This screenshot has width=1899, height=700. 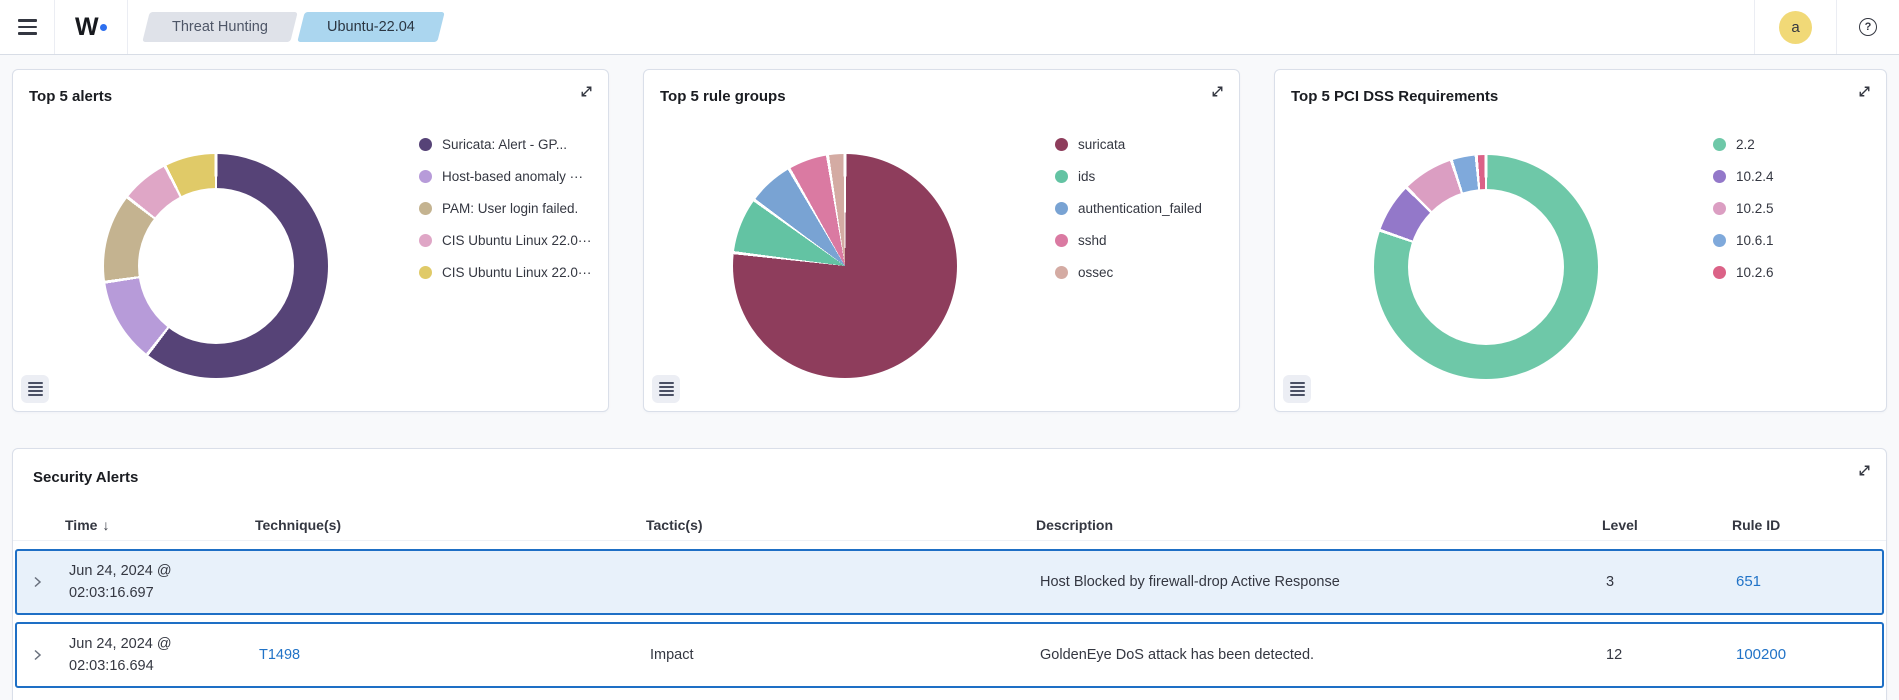 I want to click on sort-desc-icon: ↓, so click(x=106, y=524).